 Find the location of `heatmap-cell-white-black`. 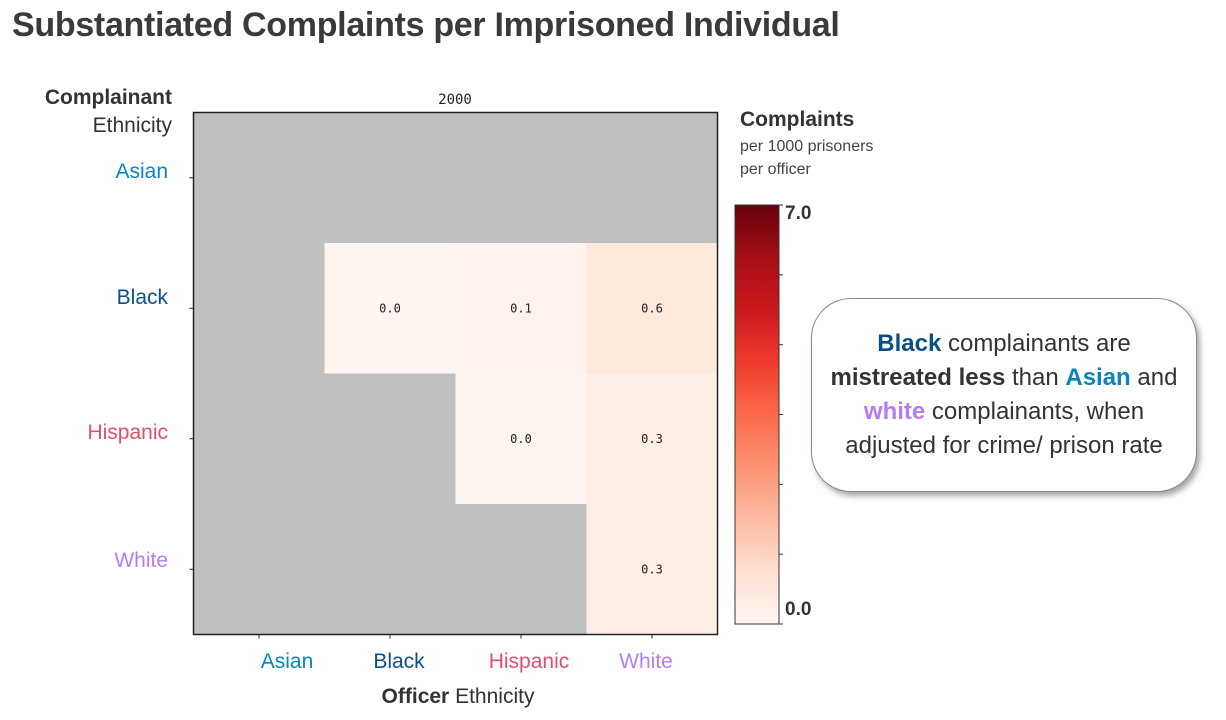

heatmap-cell-white-black is located at coordinates (390, 570).